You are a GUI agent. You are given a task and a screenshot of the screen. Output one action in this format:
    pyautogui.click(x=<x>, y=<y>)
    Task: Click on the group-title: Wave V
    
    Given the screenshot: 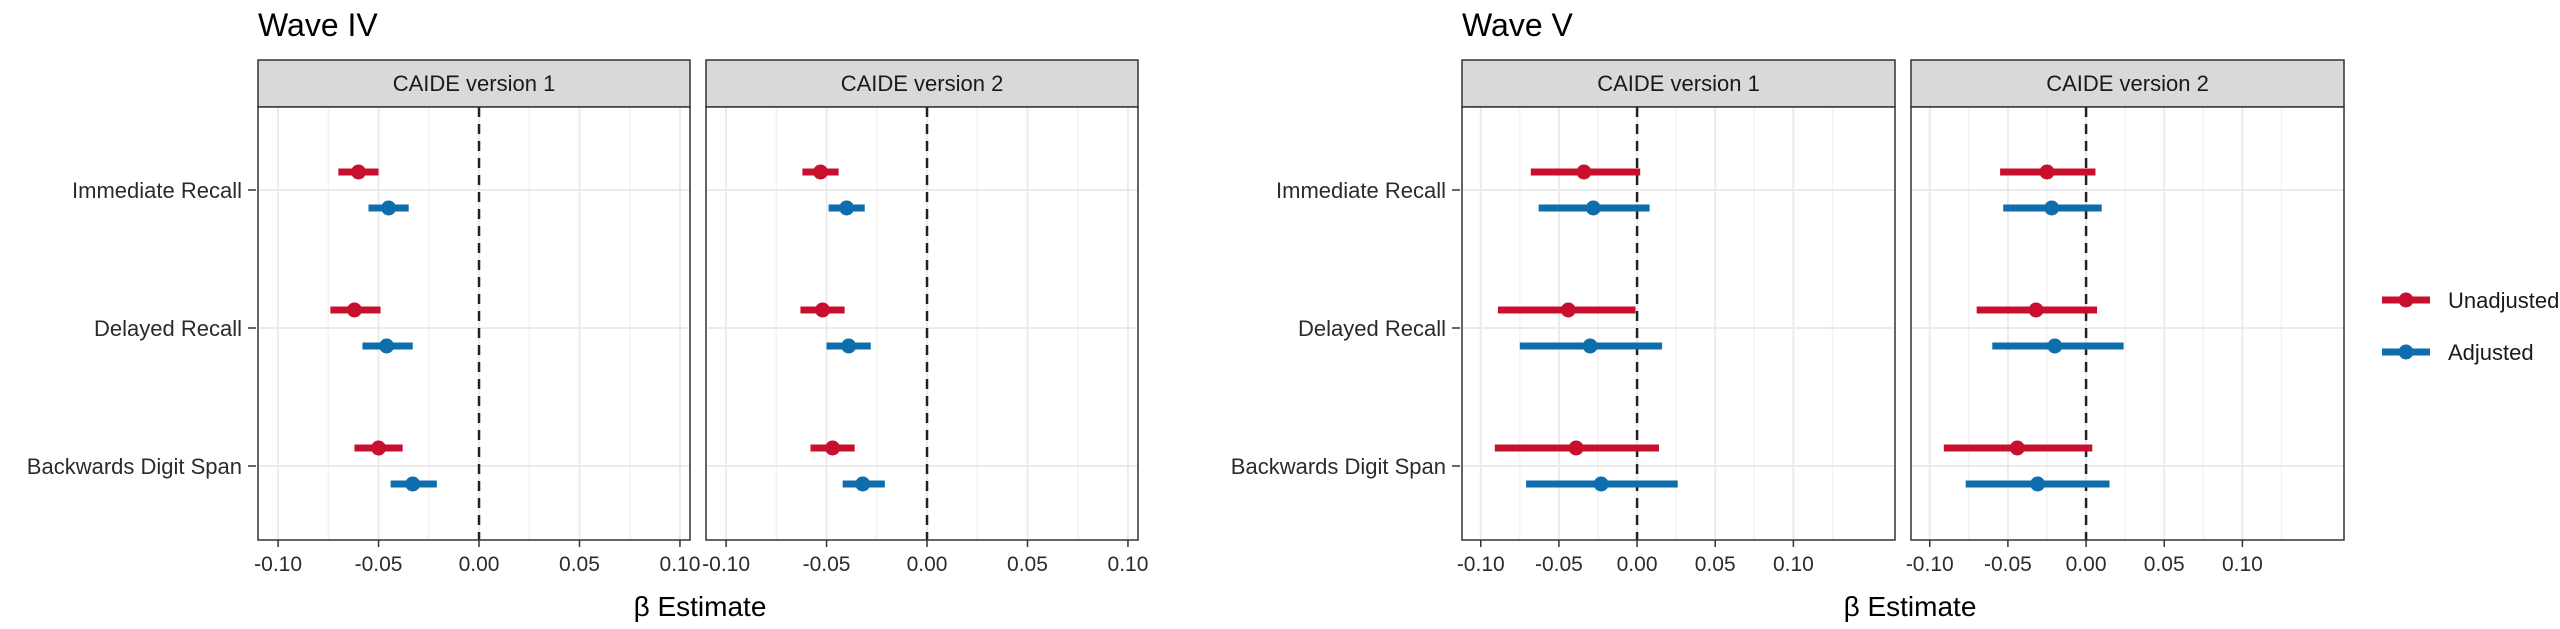 What is the action you would take?
    pyautogui.click(x=1518, y=25)
    